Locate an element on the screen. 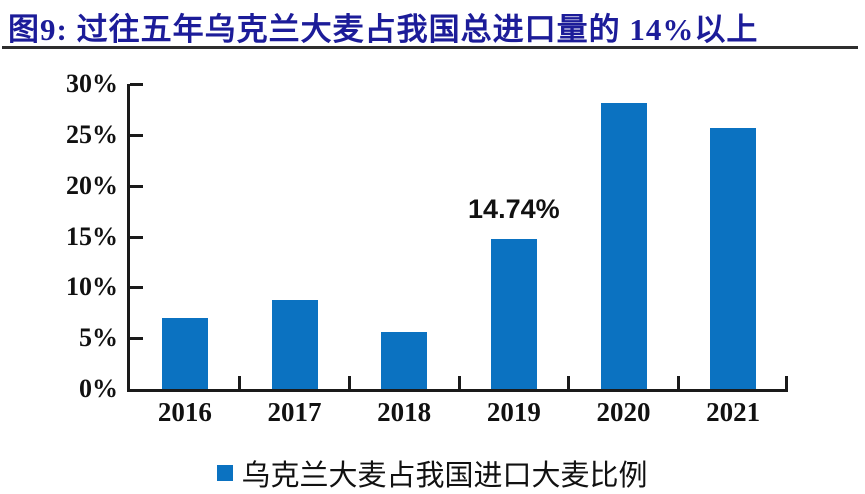  y-axis-tick-label: 30% is located at coordinates (92, 83).